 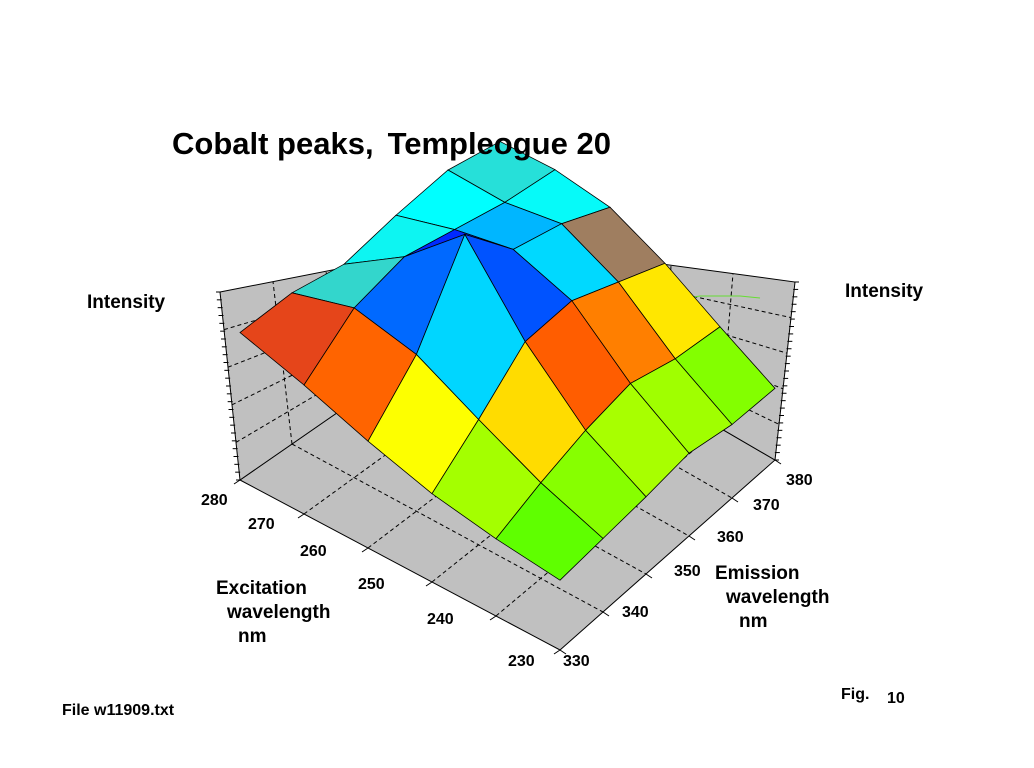 What do you see at coordinates (371, 584) in the screenshot?
I see `x-tick-label: 250` at bounding box center [371, 584].